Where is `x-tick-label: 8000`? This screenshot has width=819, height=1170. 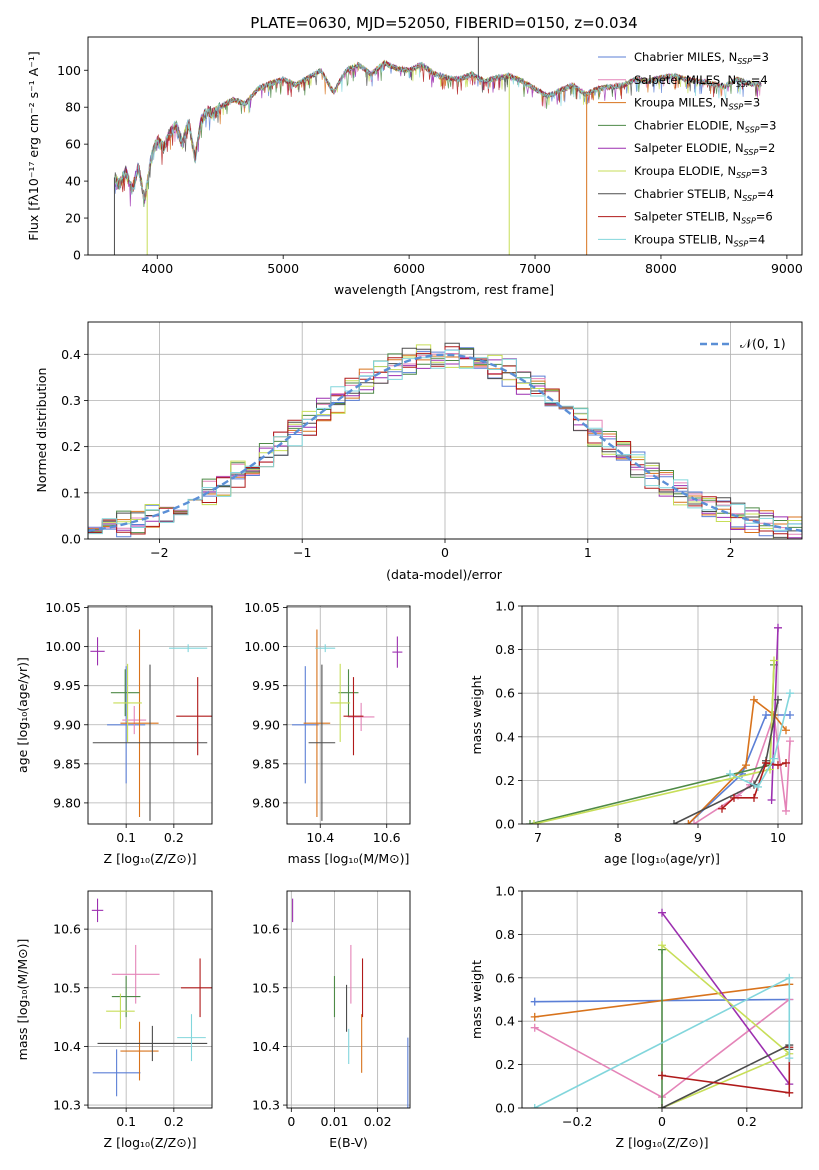
x-tick-label: 8000 is located at coordinates (661, 268).